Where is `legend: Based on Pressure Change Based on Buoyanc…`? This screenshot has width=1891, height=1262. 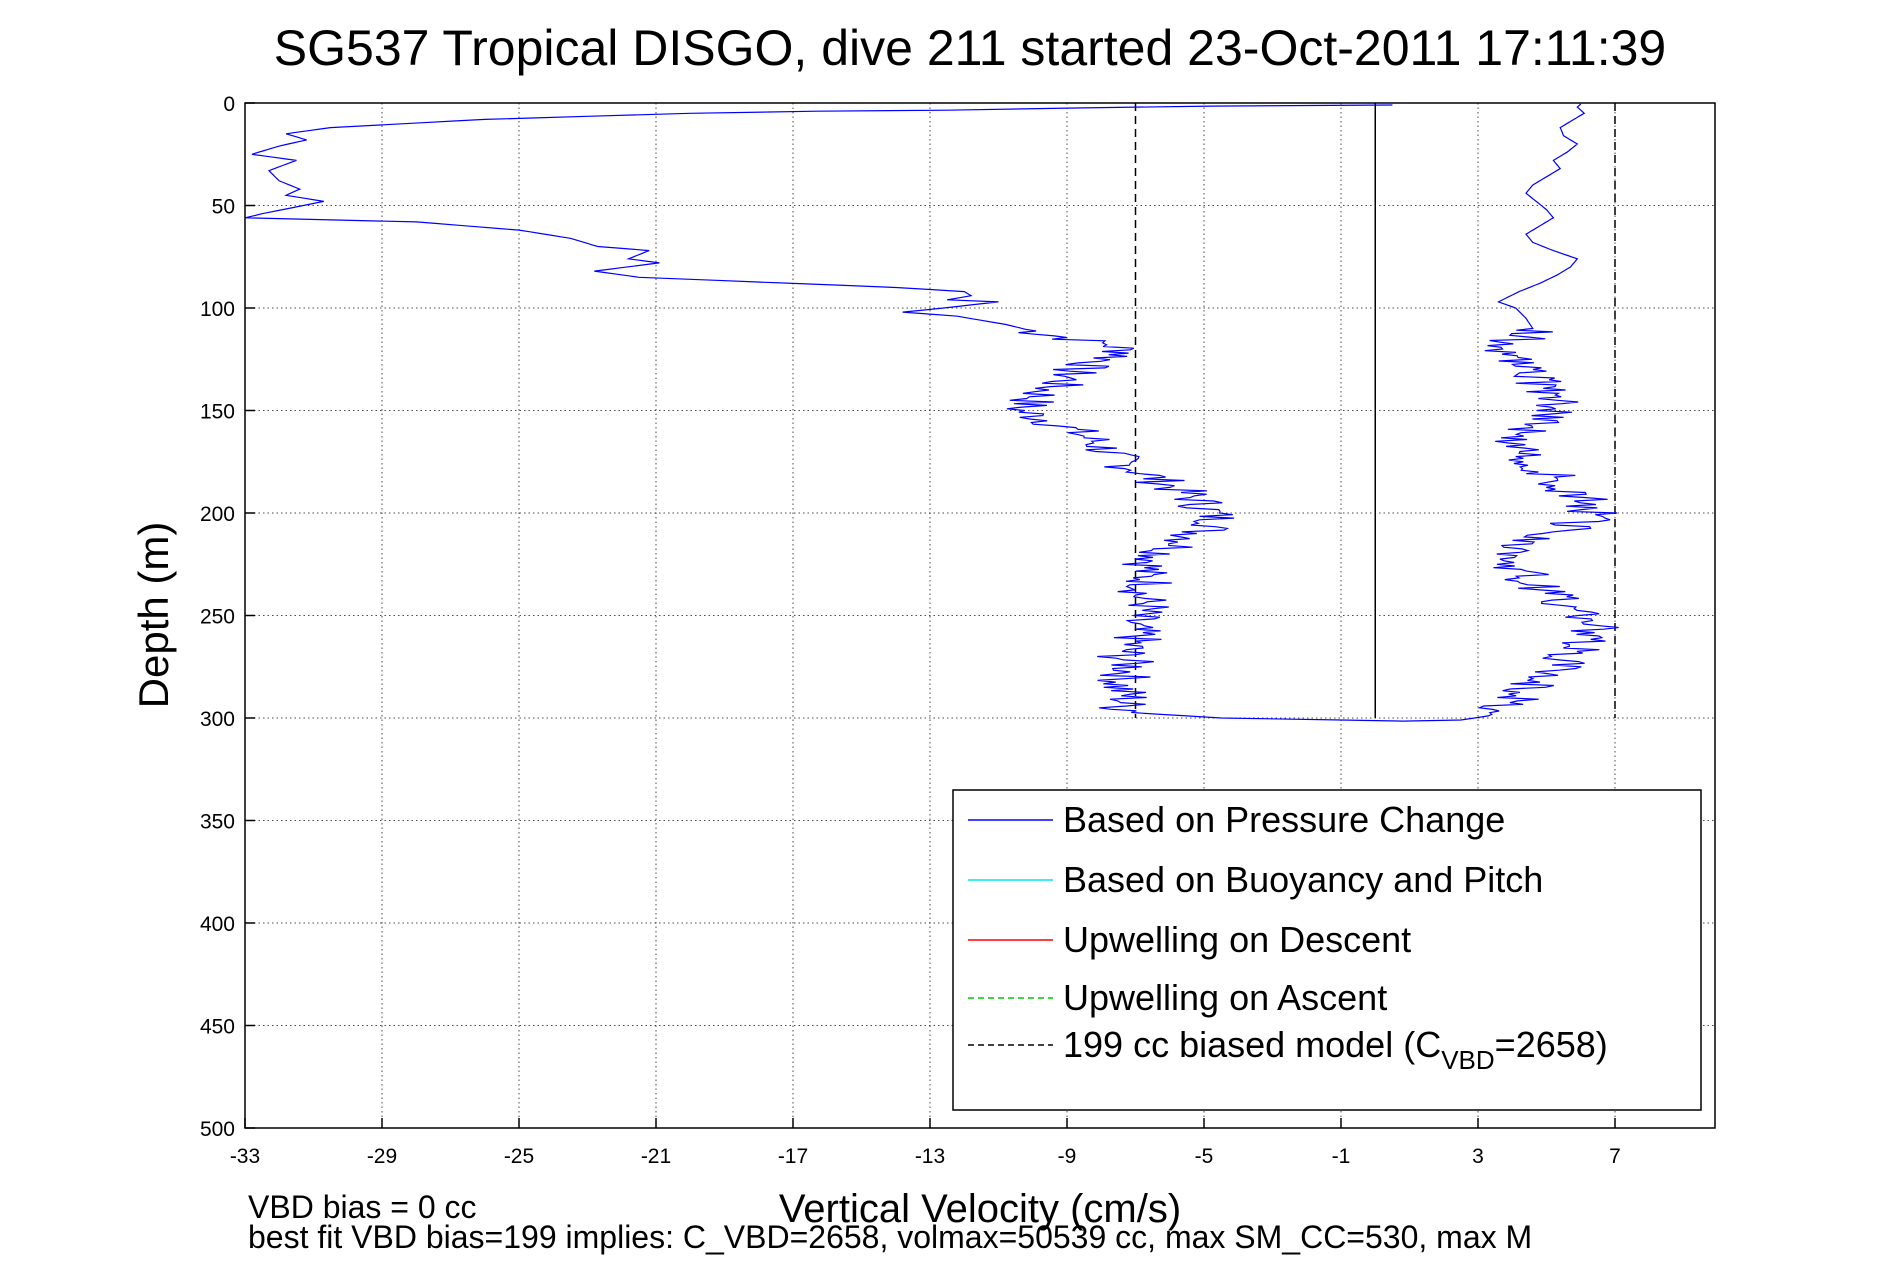
legend: Based on Pressure Change Based on Buoyanc… is located at coordinates (1327, 950).